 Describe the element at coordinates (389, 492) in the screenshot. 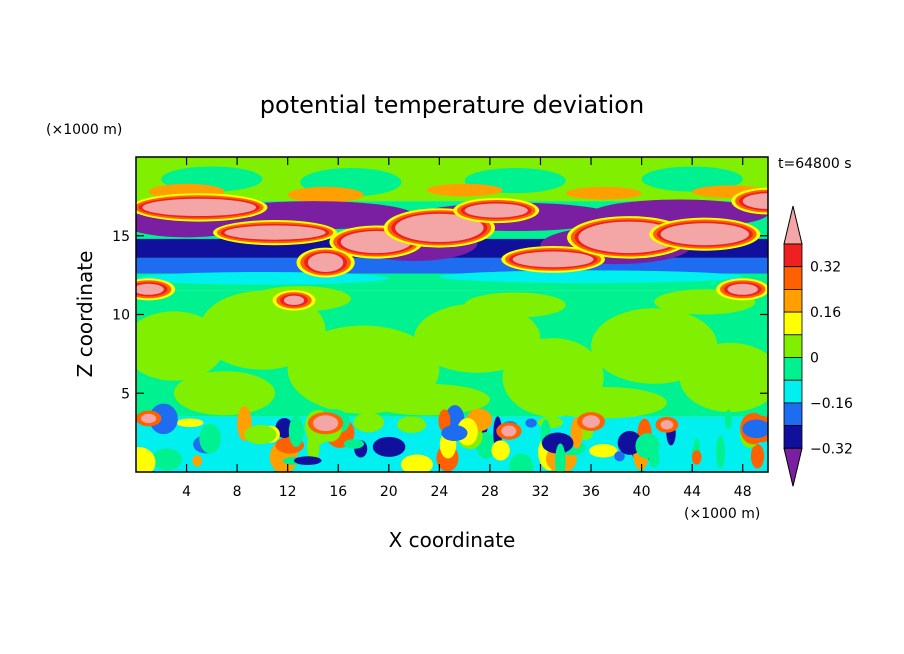

I see `x-tick-label: 20` at that location.